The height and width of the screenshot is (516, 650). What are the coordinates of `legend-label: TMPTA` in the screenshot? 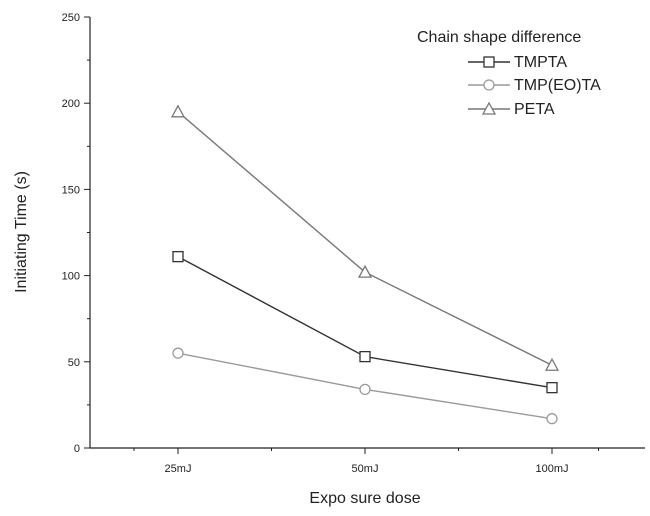 It's located at (540, 62).